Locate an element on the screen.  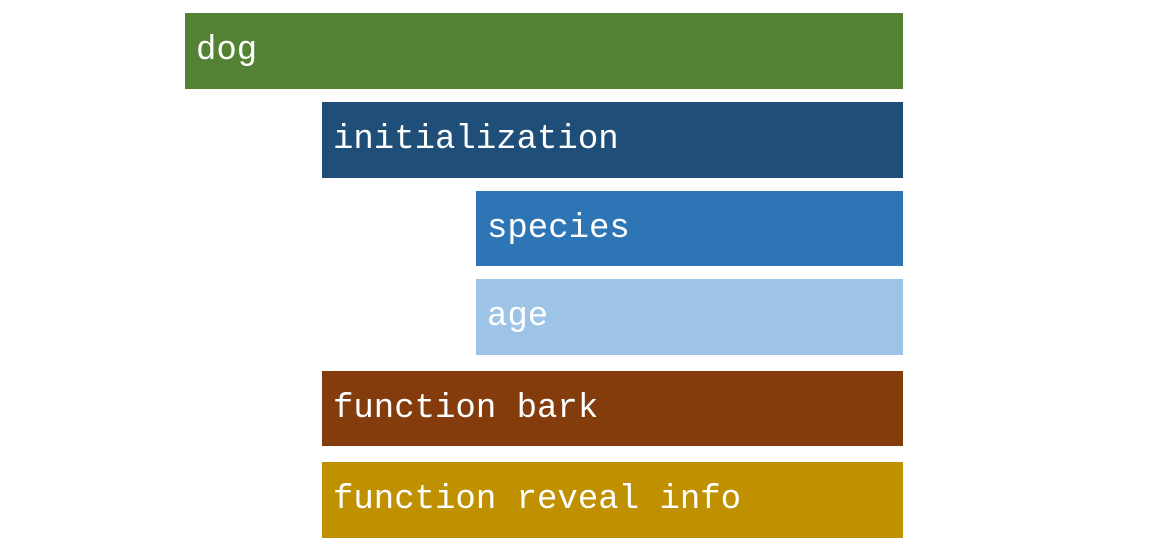
class-block-dog-label: dog is located at coordinates (227, 51).